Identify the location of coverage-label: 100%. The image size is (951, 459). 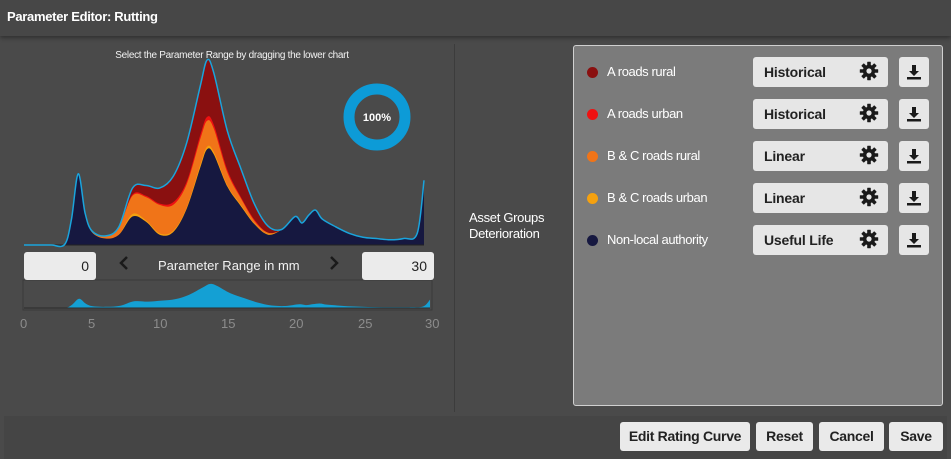
(377, 118).